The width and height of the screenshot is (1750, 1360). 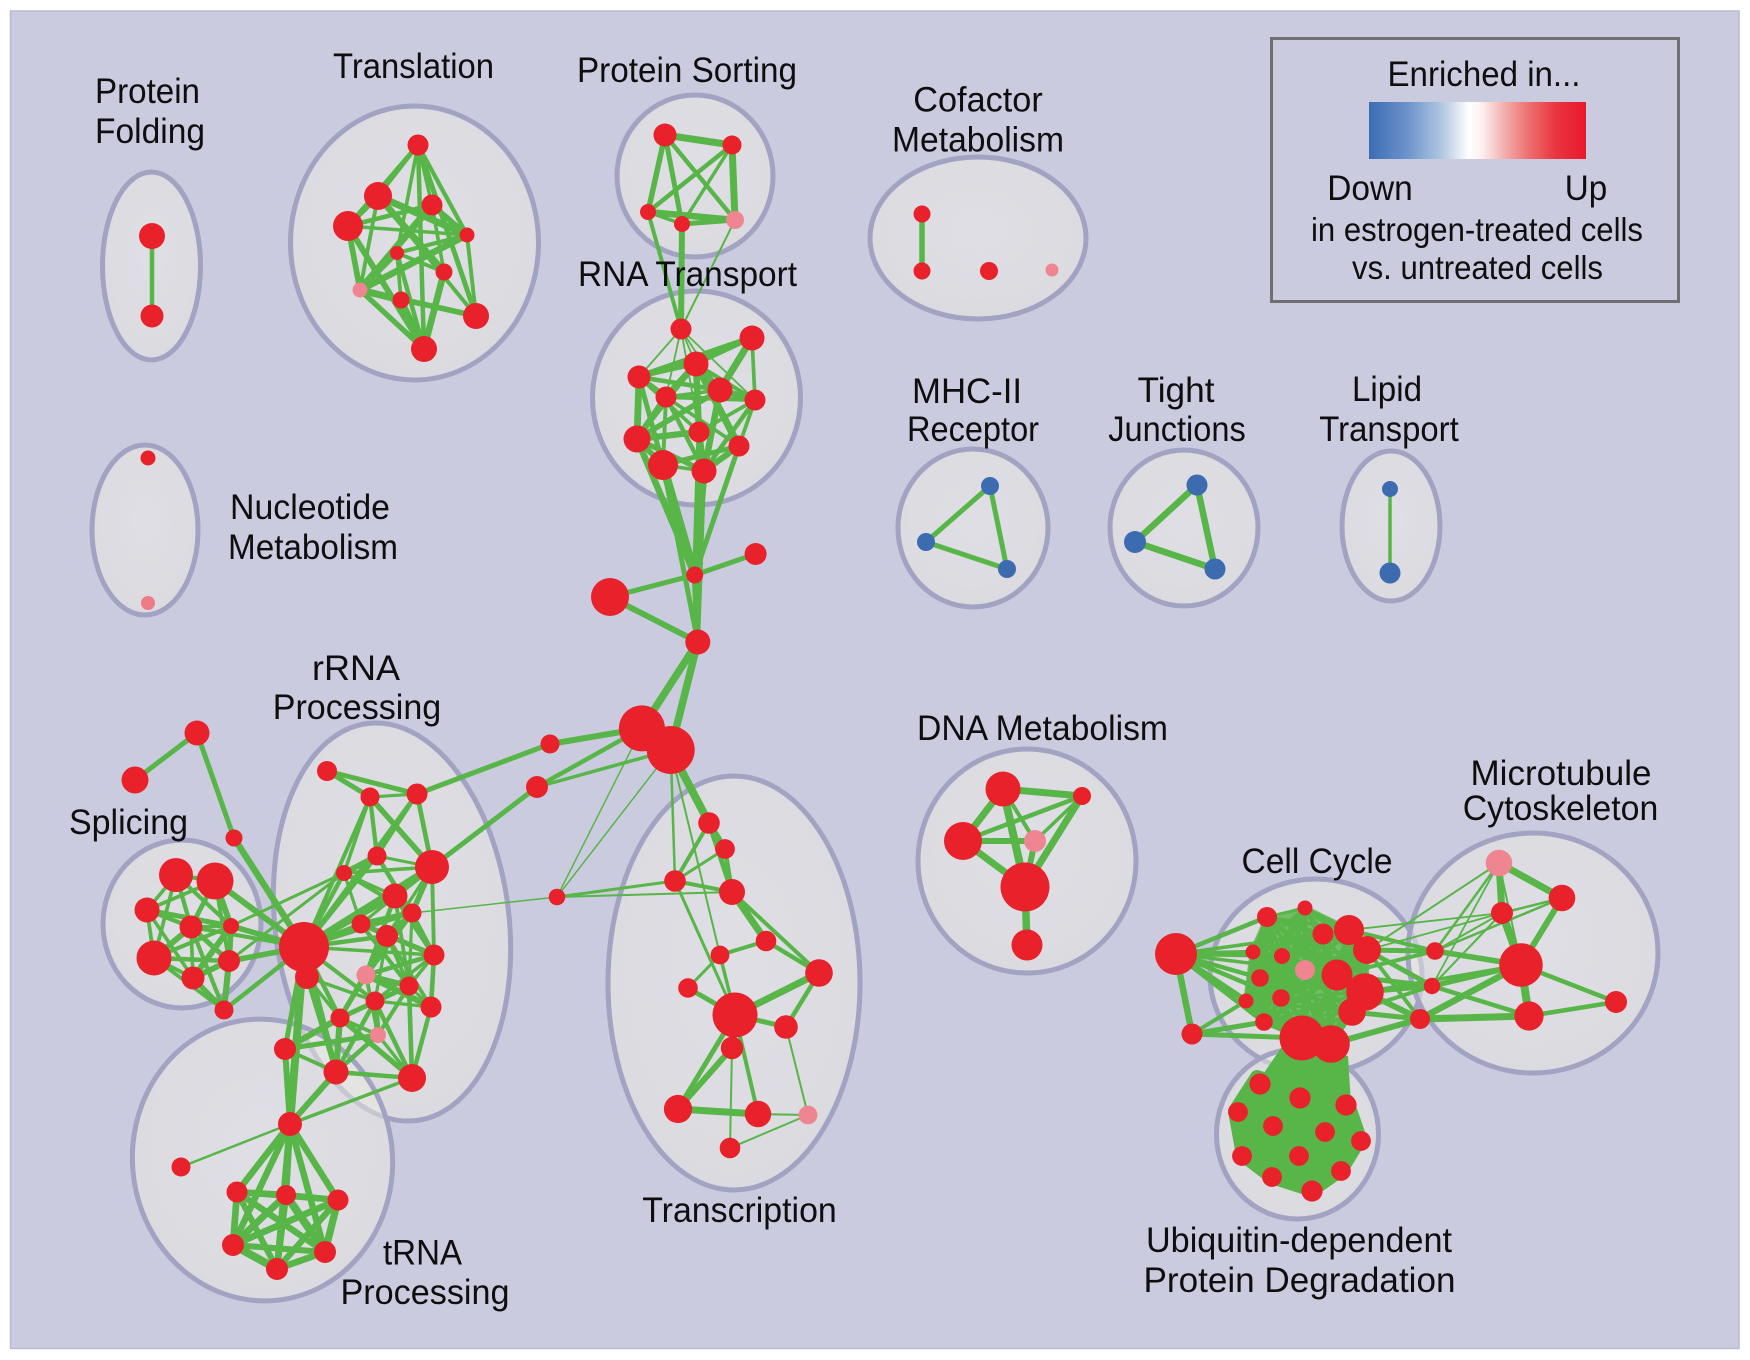 I want to click on svg-text: Ubiquitin-dependent, so click(x=1299, y=1240).